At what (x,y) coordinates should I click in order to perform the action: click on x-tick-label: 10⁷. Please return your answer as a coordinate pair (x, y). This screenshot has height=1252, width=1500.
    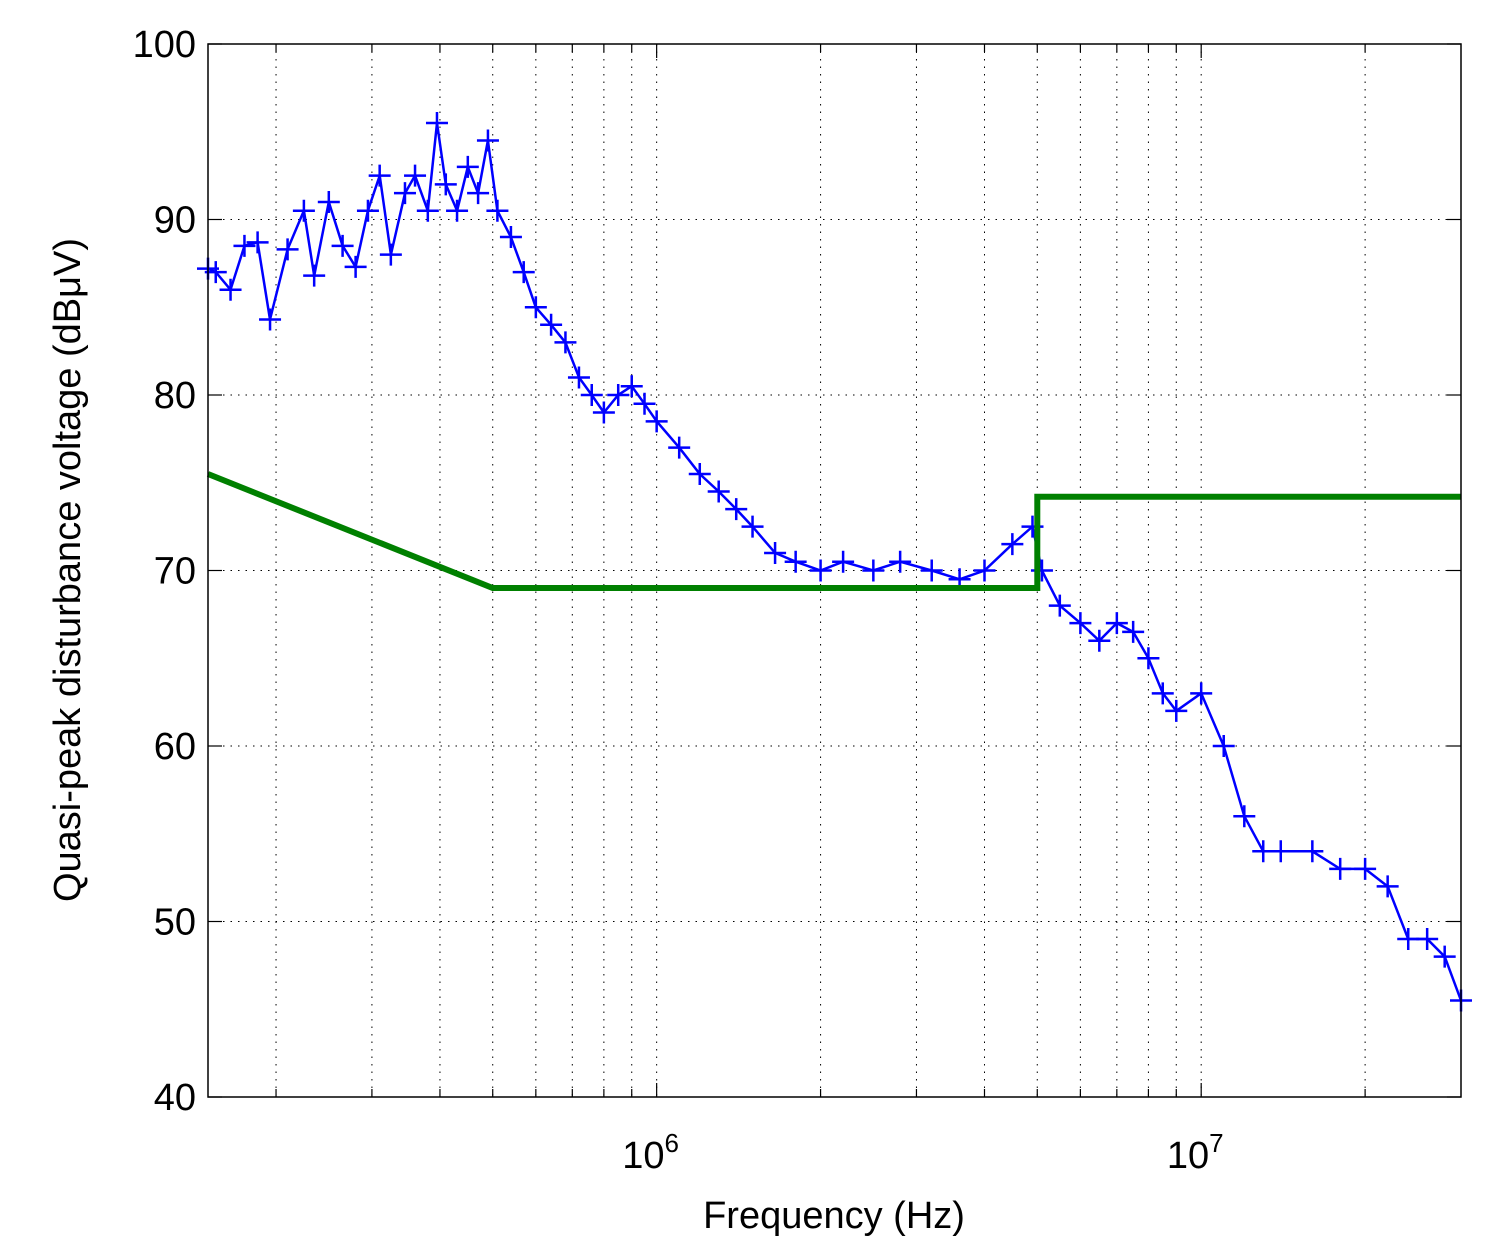
    Looking at the image, I should click on (1195, 1152).